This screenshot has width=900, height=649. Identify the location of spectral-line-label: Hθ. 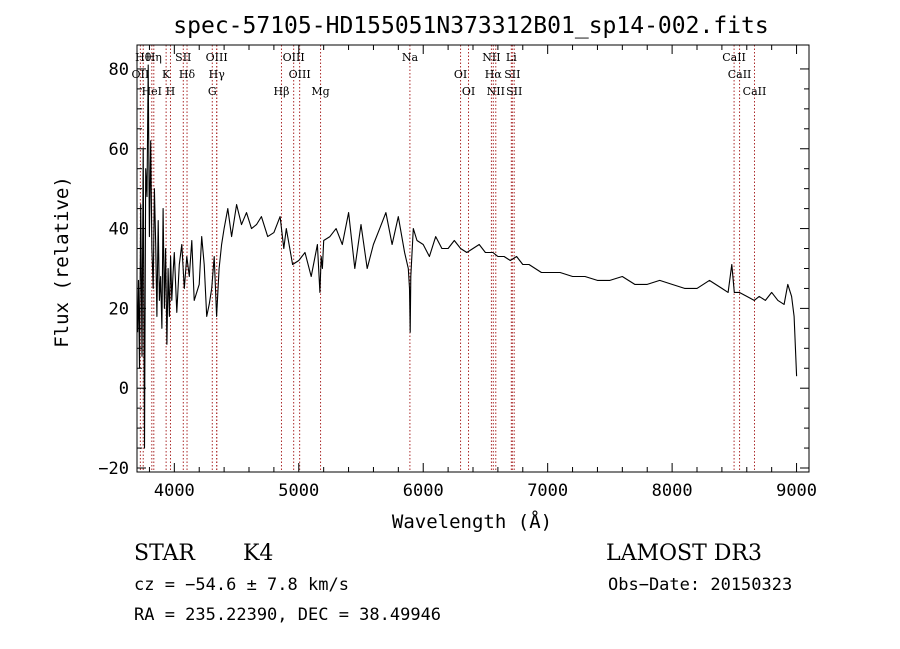
(143, 57).